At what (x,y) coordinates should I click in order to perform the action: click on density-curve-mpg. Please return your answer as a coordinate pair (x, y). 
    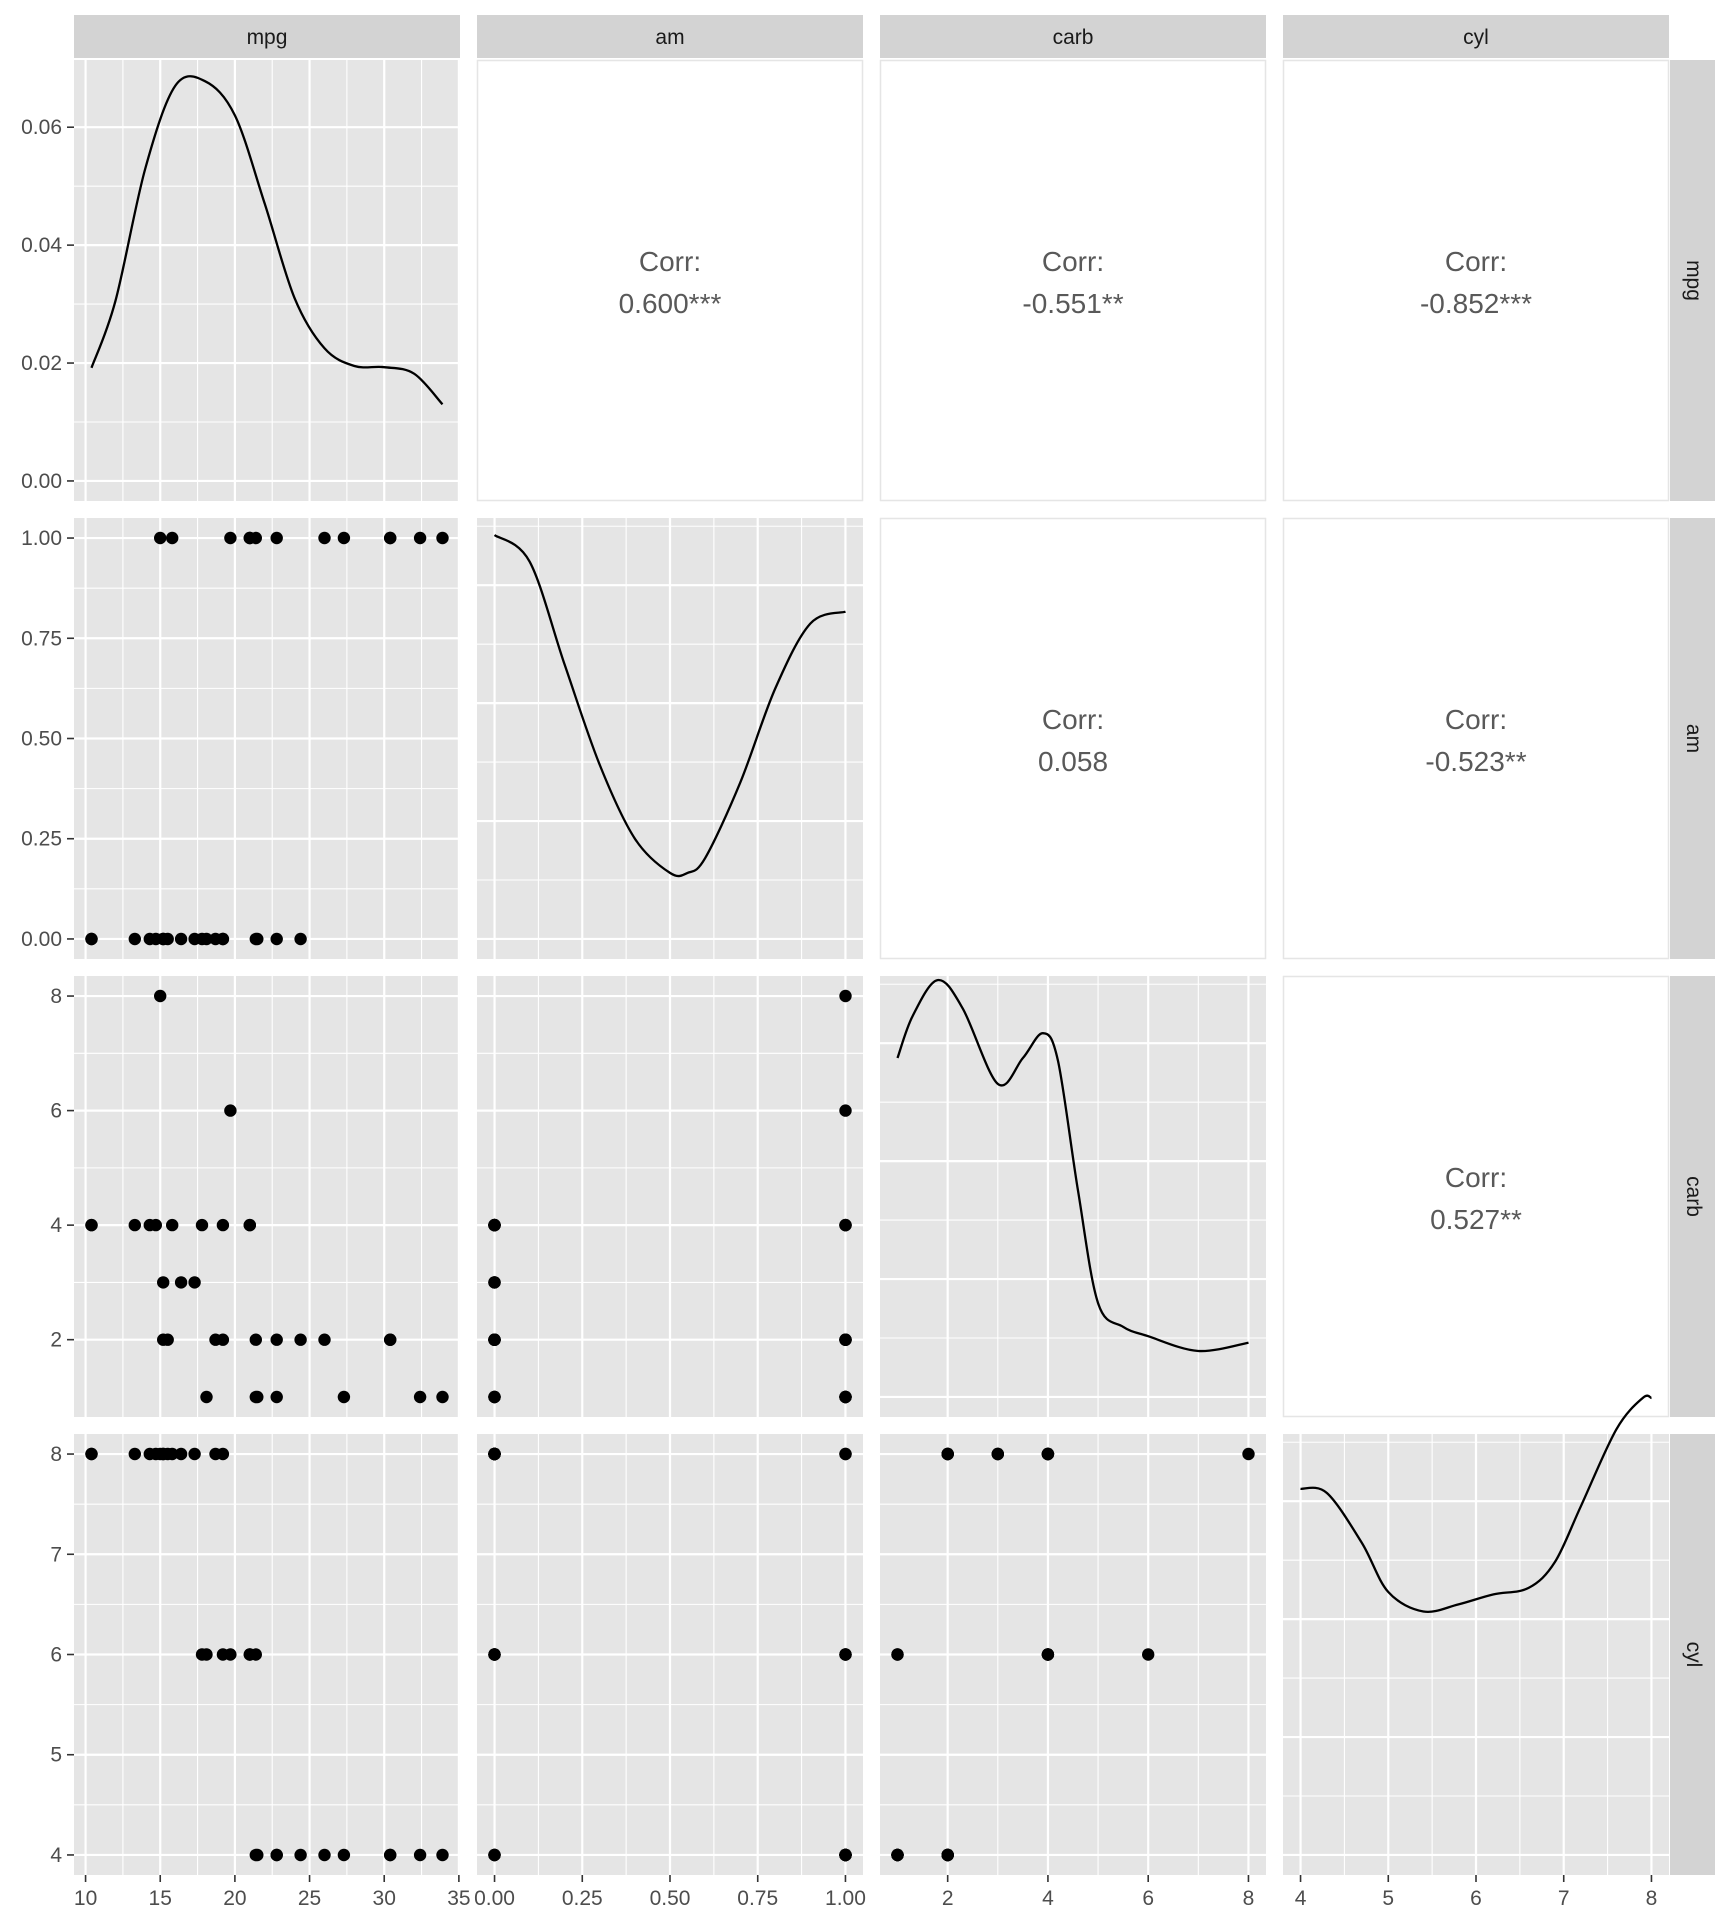
    Looking at the image, I should click on (267, 240).